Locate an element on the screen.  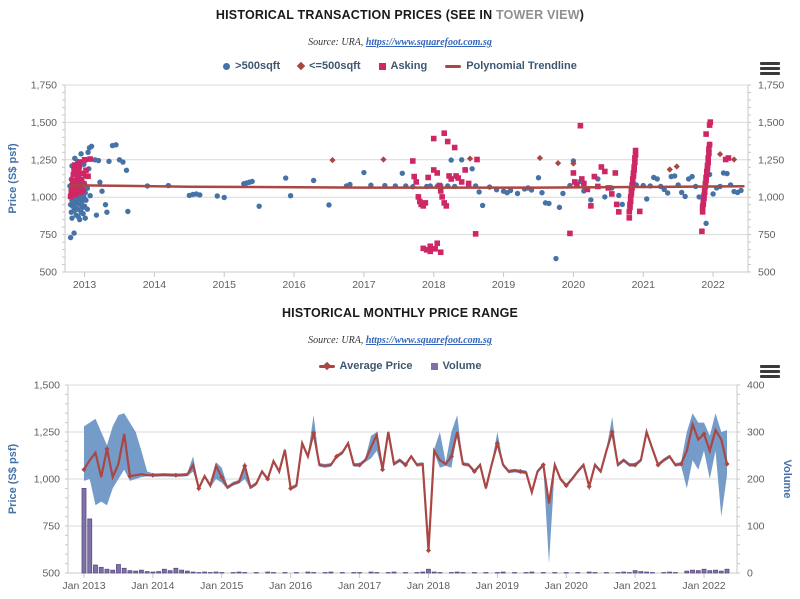
svg-text: 100 is located at coordinates (756, 527).